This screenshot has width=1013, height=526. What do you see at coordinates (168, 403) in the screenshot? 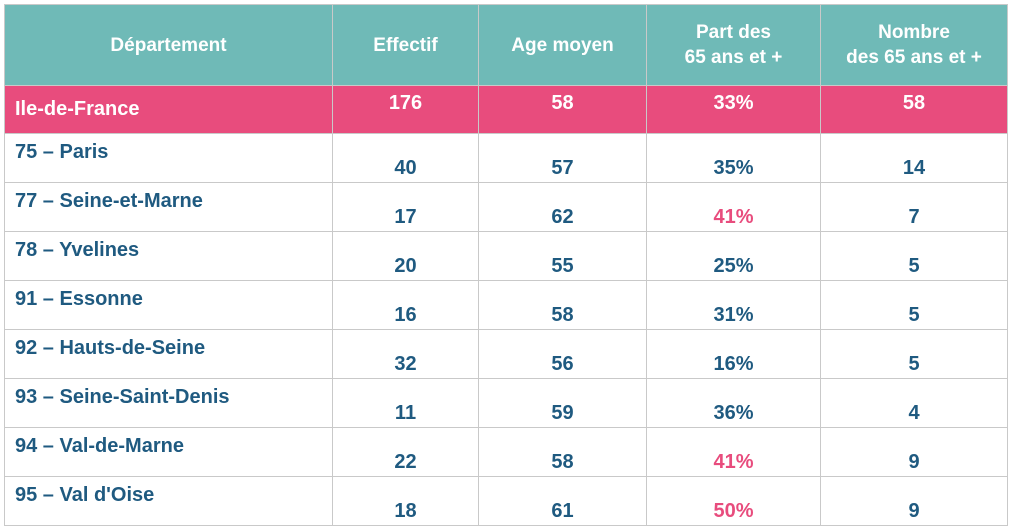
I see `dept-name: 93 – Seine-Saint-Denis` at bounding box center [168, 403].